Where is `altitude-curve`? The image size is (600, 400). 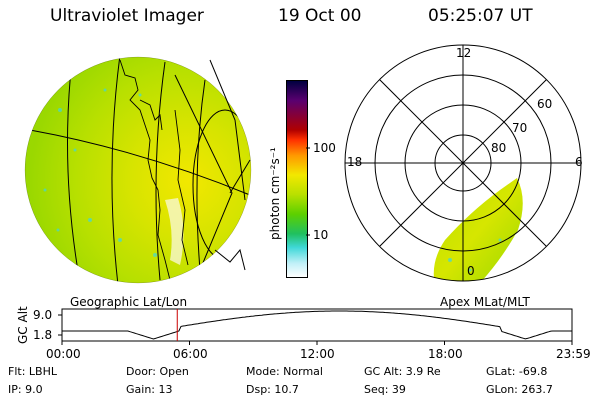 altitude-curve is located at coordinates (317, 325).